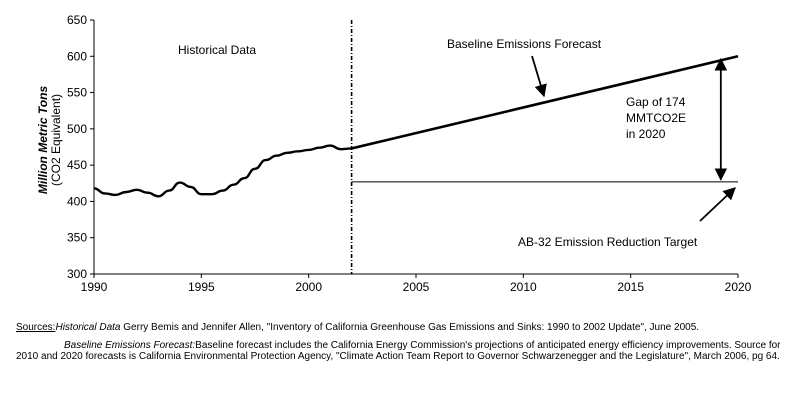  I want to click on x-tick-label: 2010, so click(523, 287).